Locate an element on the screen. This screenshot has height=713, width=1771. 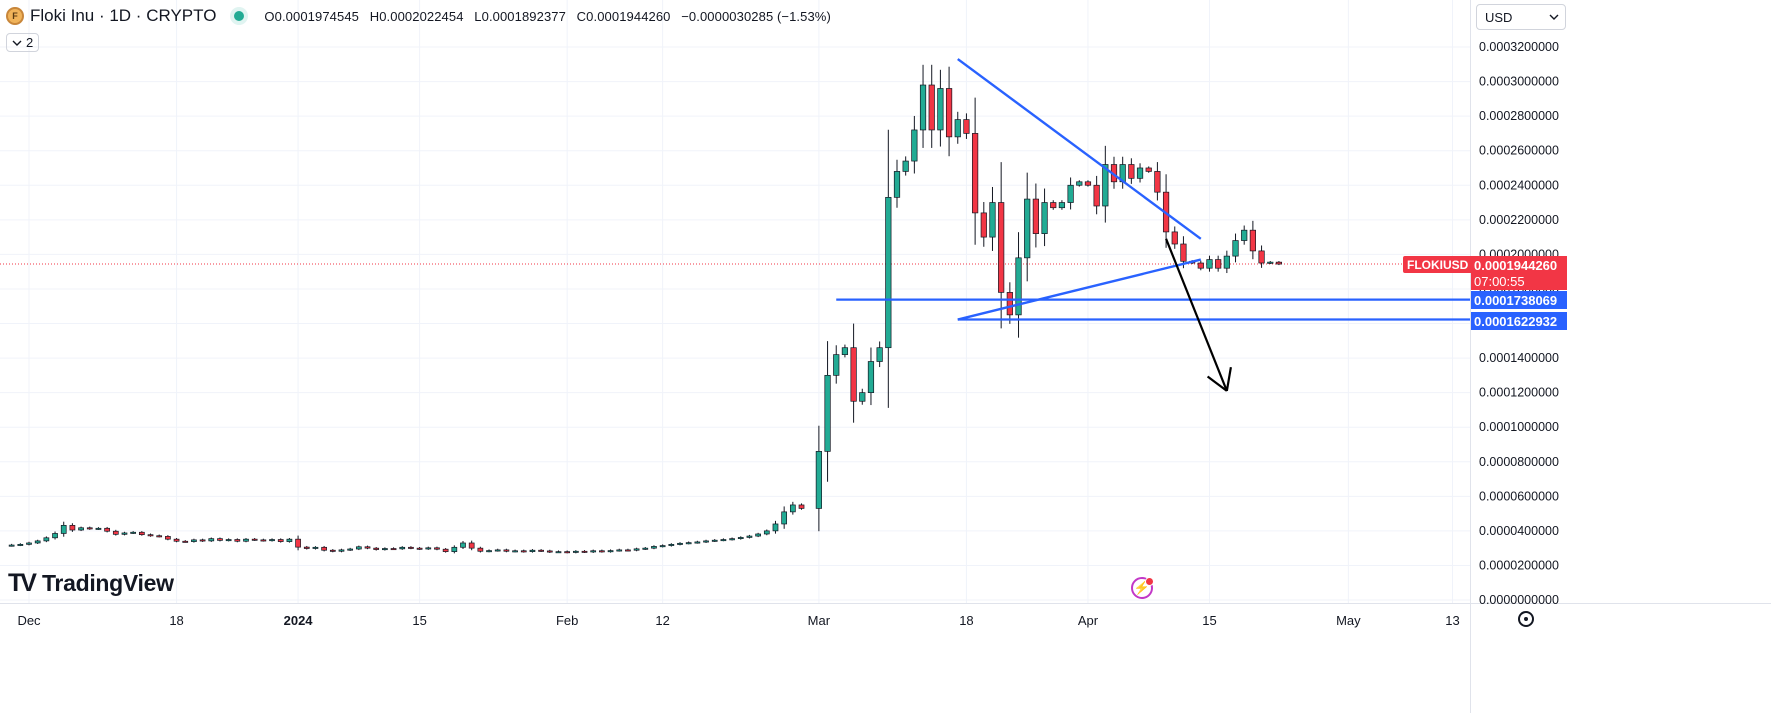
market-status-icon is located at coordinates (239, 16).